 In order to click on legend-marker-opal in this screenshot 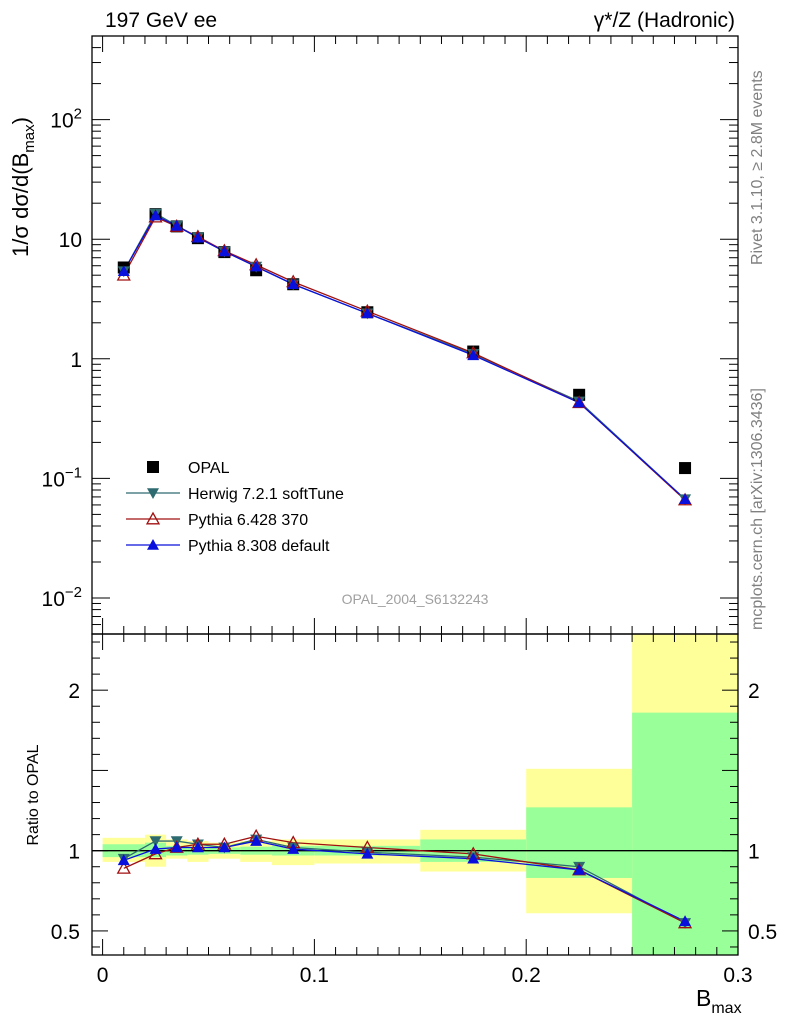, I will do `click(153, 467)`.